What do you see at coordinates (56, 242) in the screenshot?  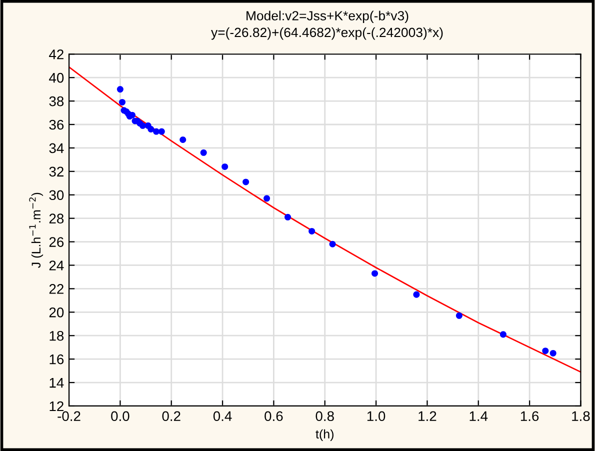 I see `y-tick-label: 26` at bounding box center [56, 242].